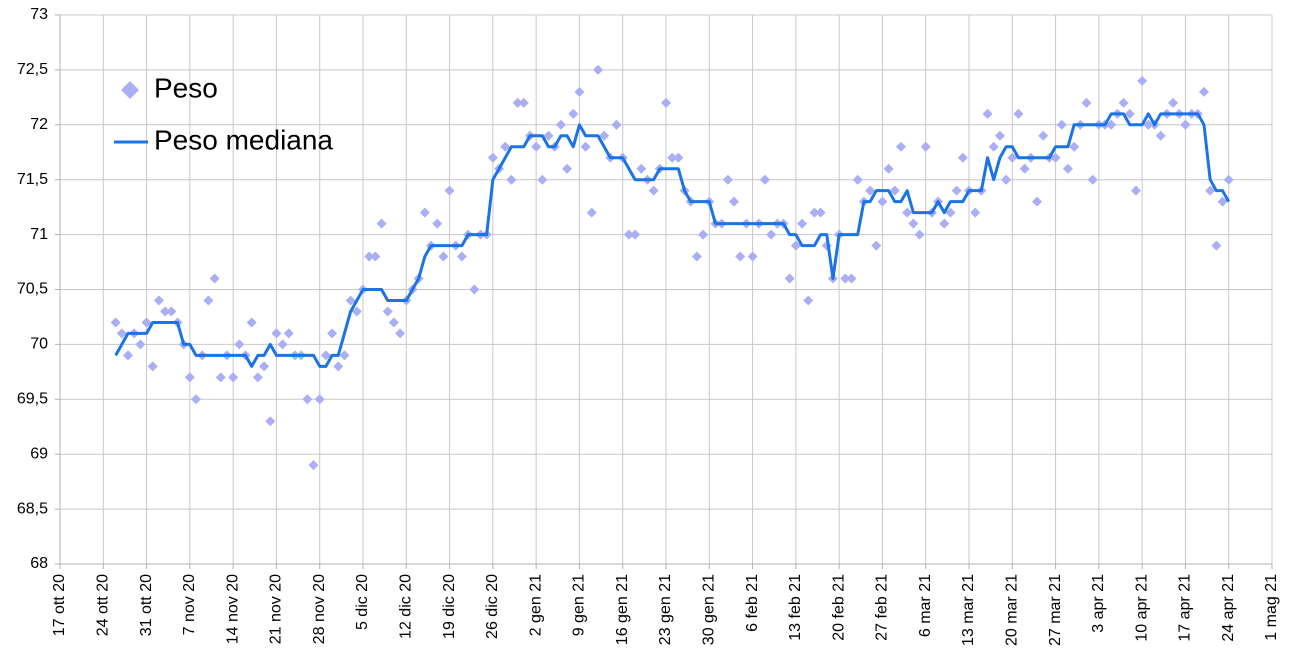 The width and height of the screenshot is (1295, 659). What do you see at coordinates (492, 606) in the screenshot?
I see `x-tick-label: 26 dic 20` at bounding box center [492, 606].